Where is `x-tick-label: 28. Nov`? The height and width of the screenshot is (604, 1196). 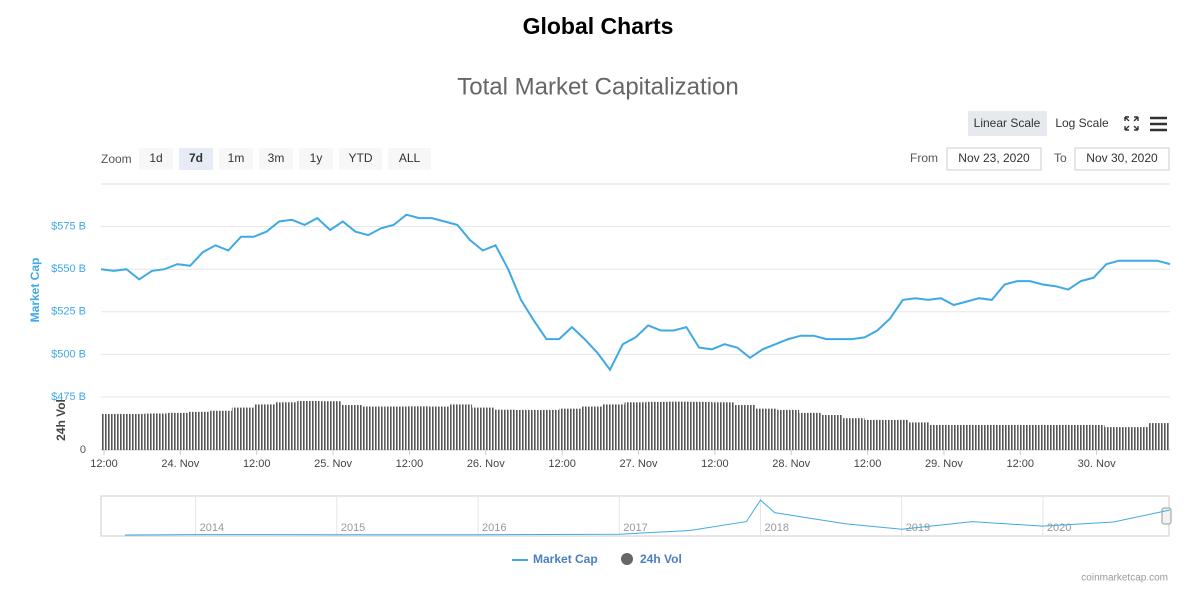 x-tick-label: 28. Nov is located at coordinates (791, 464).